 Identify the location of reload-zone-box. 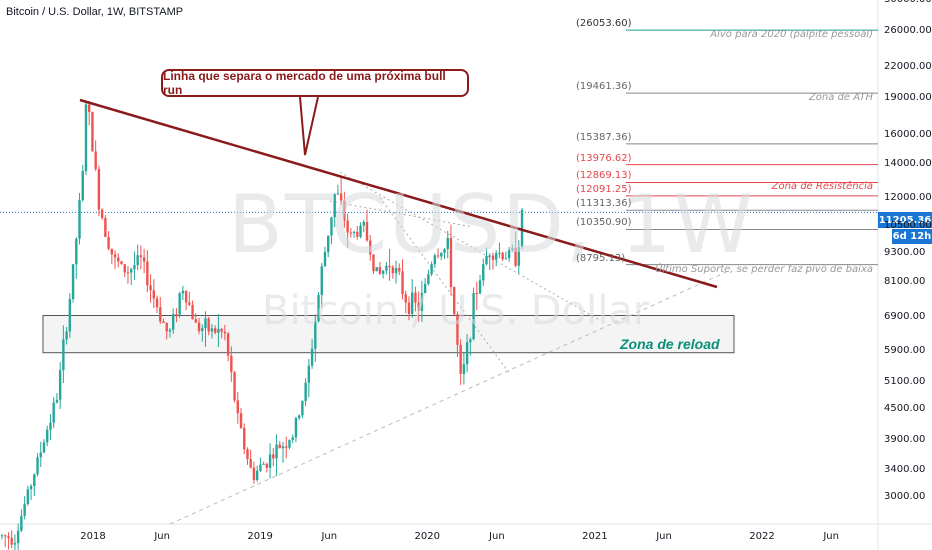
(388, 334).